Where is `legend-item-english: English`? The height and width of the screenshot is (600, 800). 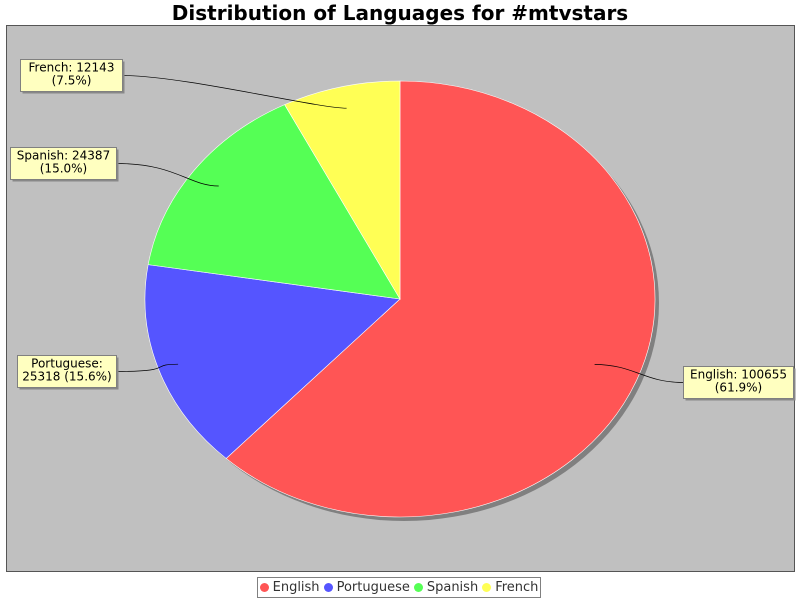
legend-item-english: English is located at coordinates (289, 587).